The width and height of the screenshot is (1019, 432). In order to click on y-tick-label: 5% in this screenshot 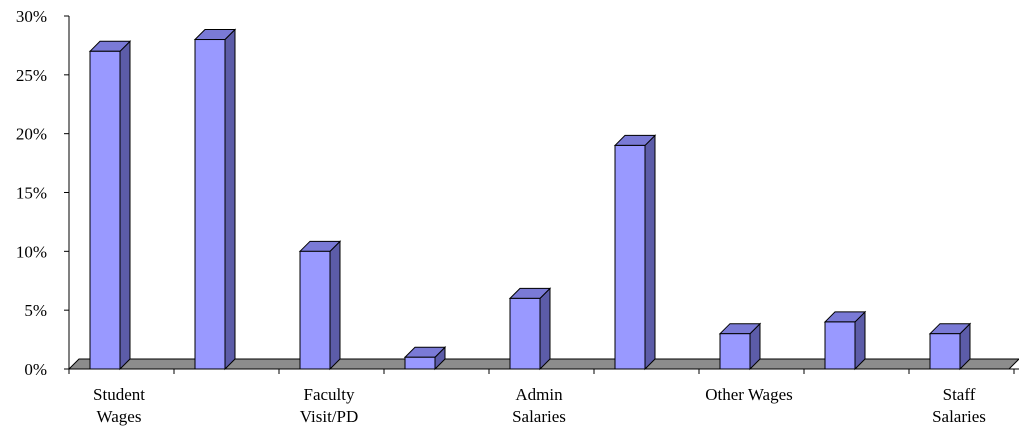, I will do `click(35, 310)`.